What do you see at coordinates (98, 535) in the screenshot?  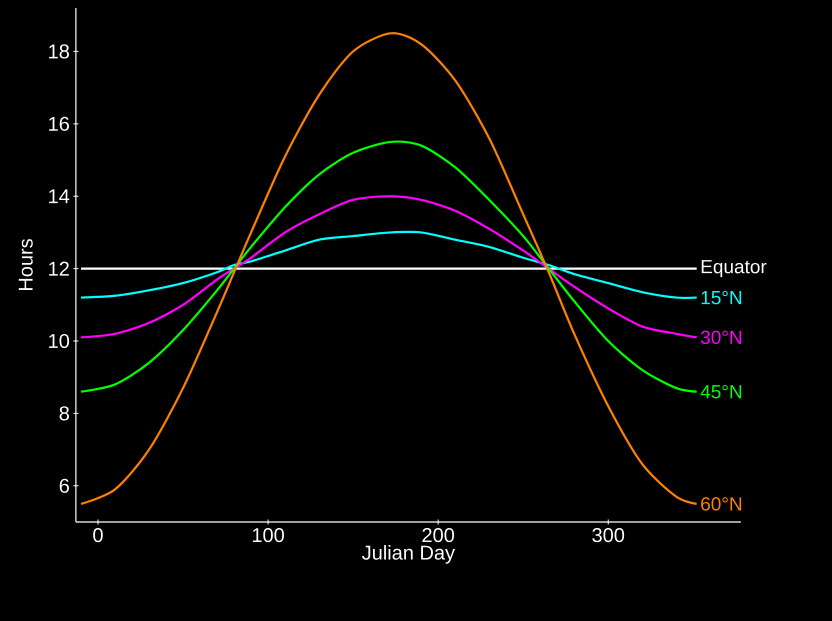 I see `x-tick-label: 0` at bounding box center [98, 535].